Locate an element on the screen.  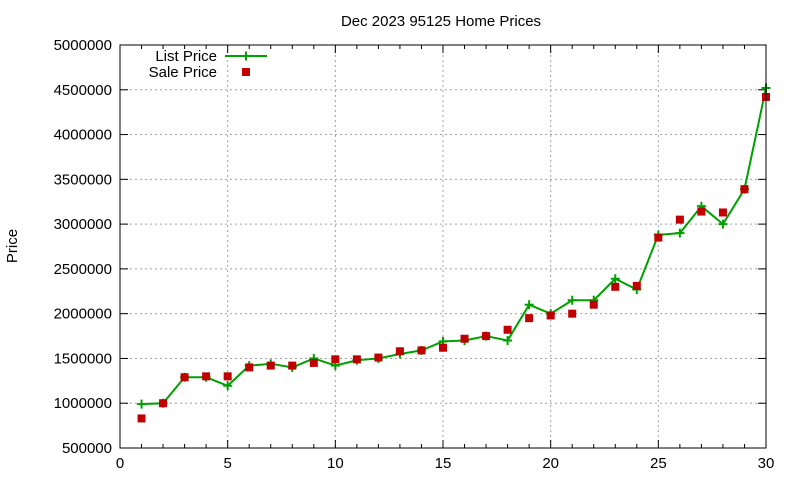
y-tick-label: 4500000 is located at coordinates (83, 90).